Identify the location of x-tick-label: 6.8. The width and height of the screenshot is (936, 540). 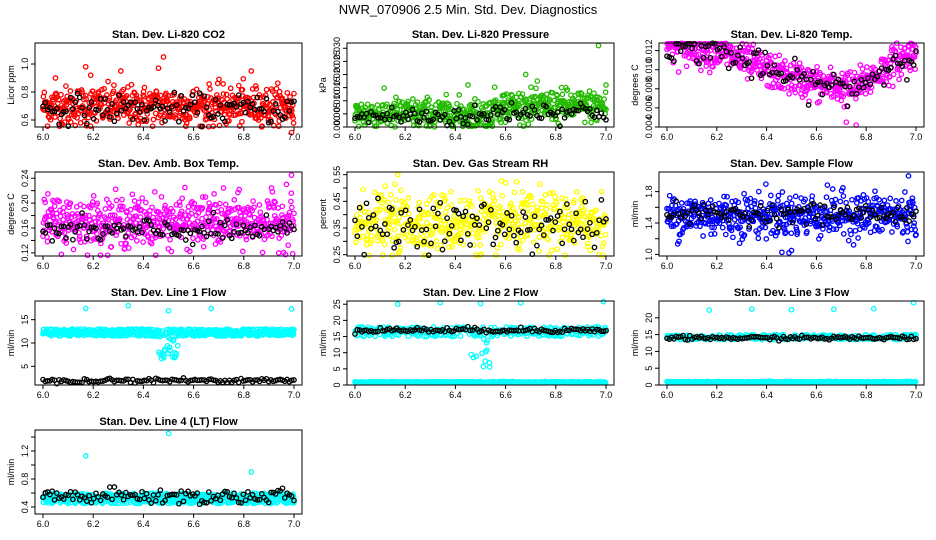
(866, 137).